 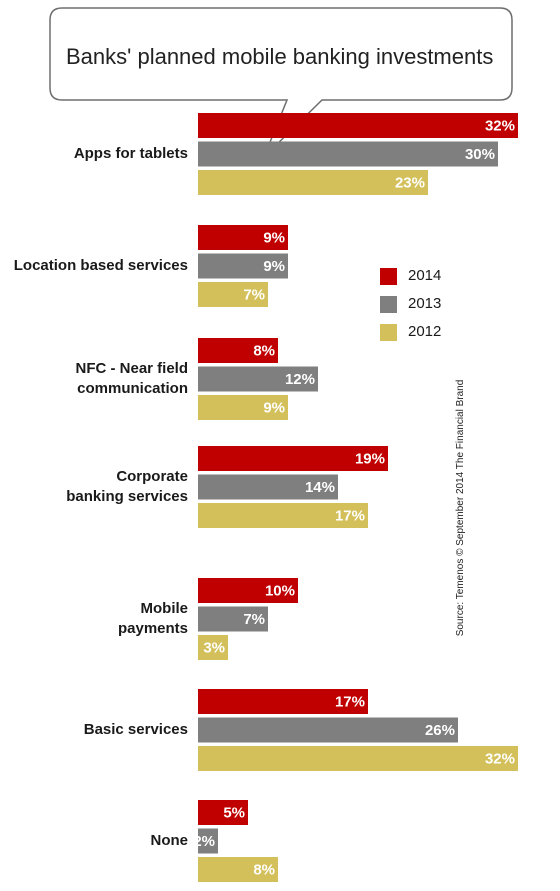 I want to click on bar-value-corporate-banking-services-2012: 17%, so click(x=350, y=516).